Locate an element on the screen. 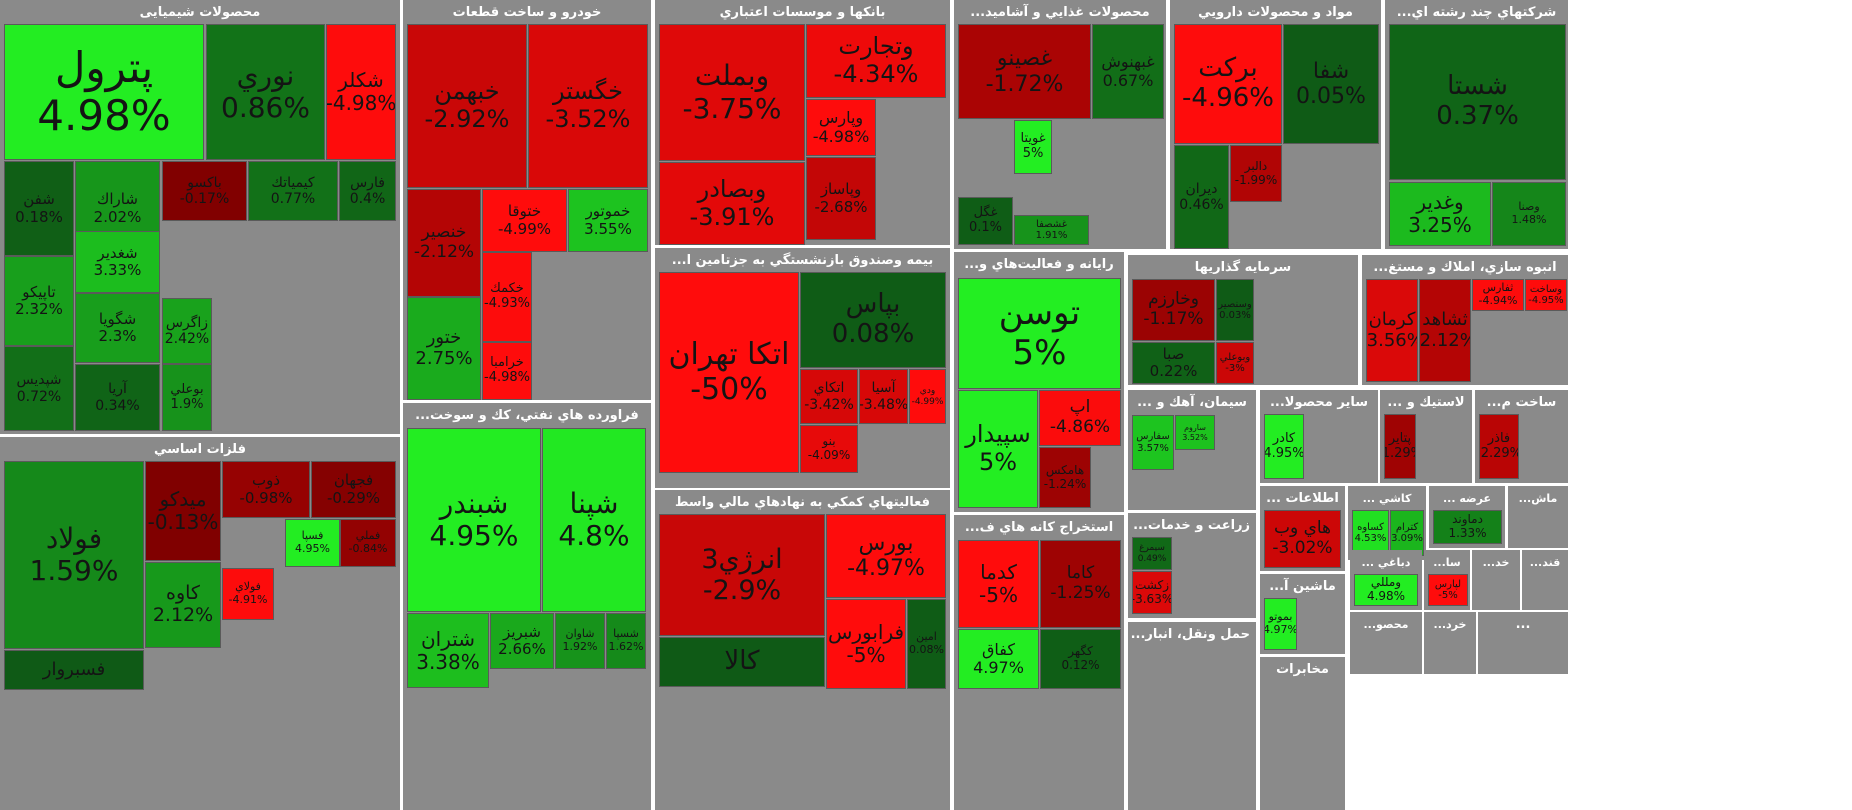  stock-tile: شفا 0.05% is located at coordinates (1331, 84).